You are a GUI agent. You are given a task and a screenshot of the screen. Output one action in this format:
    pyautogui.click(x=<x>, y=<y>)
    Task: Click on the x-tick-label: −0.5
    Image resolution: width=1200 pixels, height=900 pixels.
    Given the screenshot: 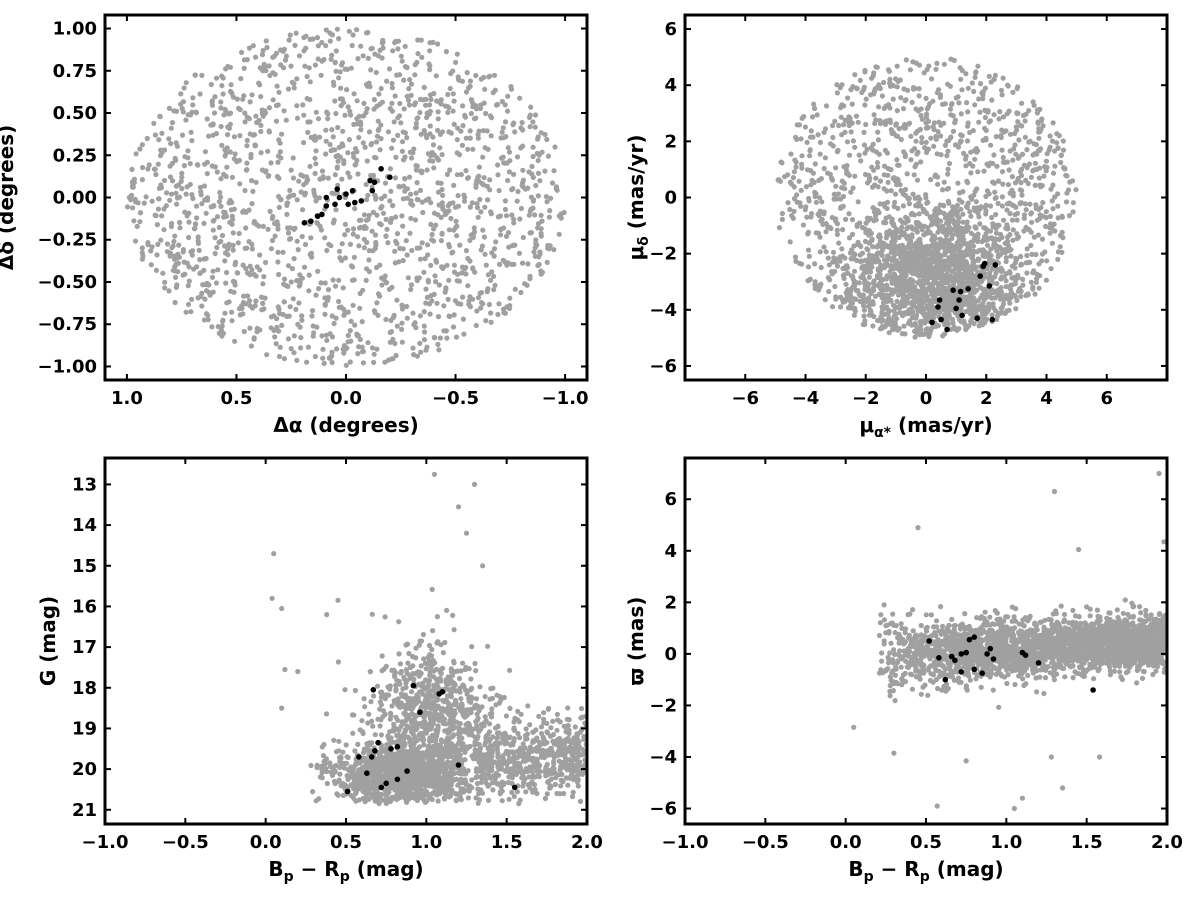 What is the action you would take?
    pyautogui.click(x=455, y=398)
    